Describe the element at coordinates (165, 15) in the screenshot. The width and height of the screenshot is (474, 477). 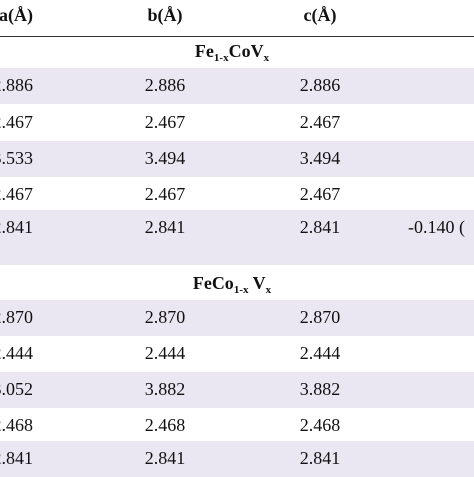
I see `column-header: b(Å)` at that location.